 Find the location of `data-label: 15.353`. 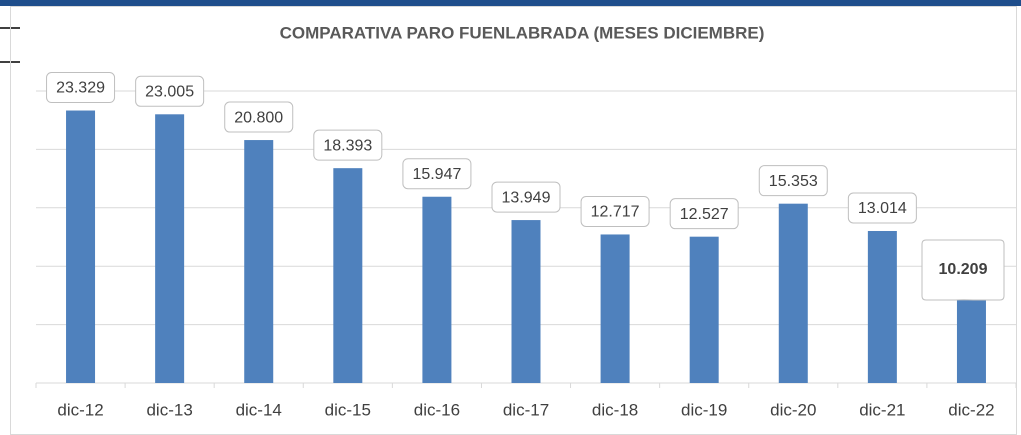

data-label: 15.353 is located at coordinates (793, 181).